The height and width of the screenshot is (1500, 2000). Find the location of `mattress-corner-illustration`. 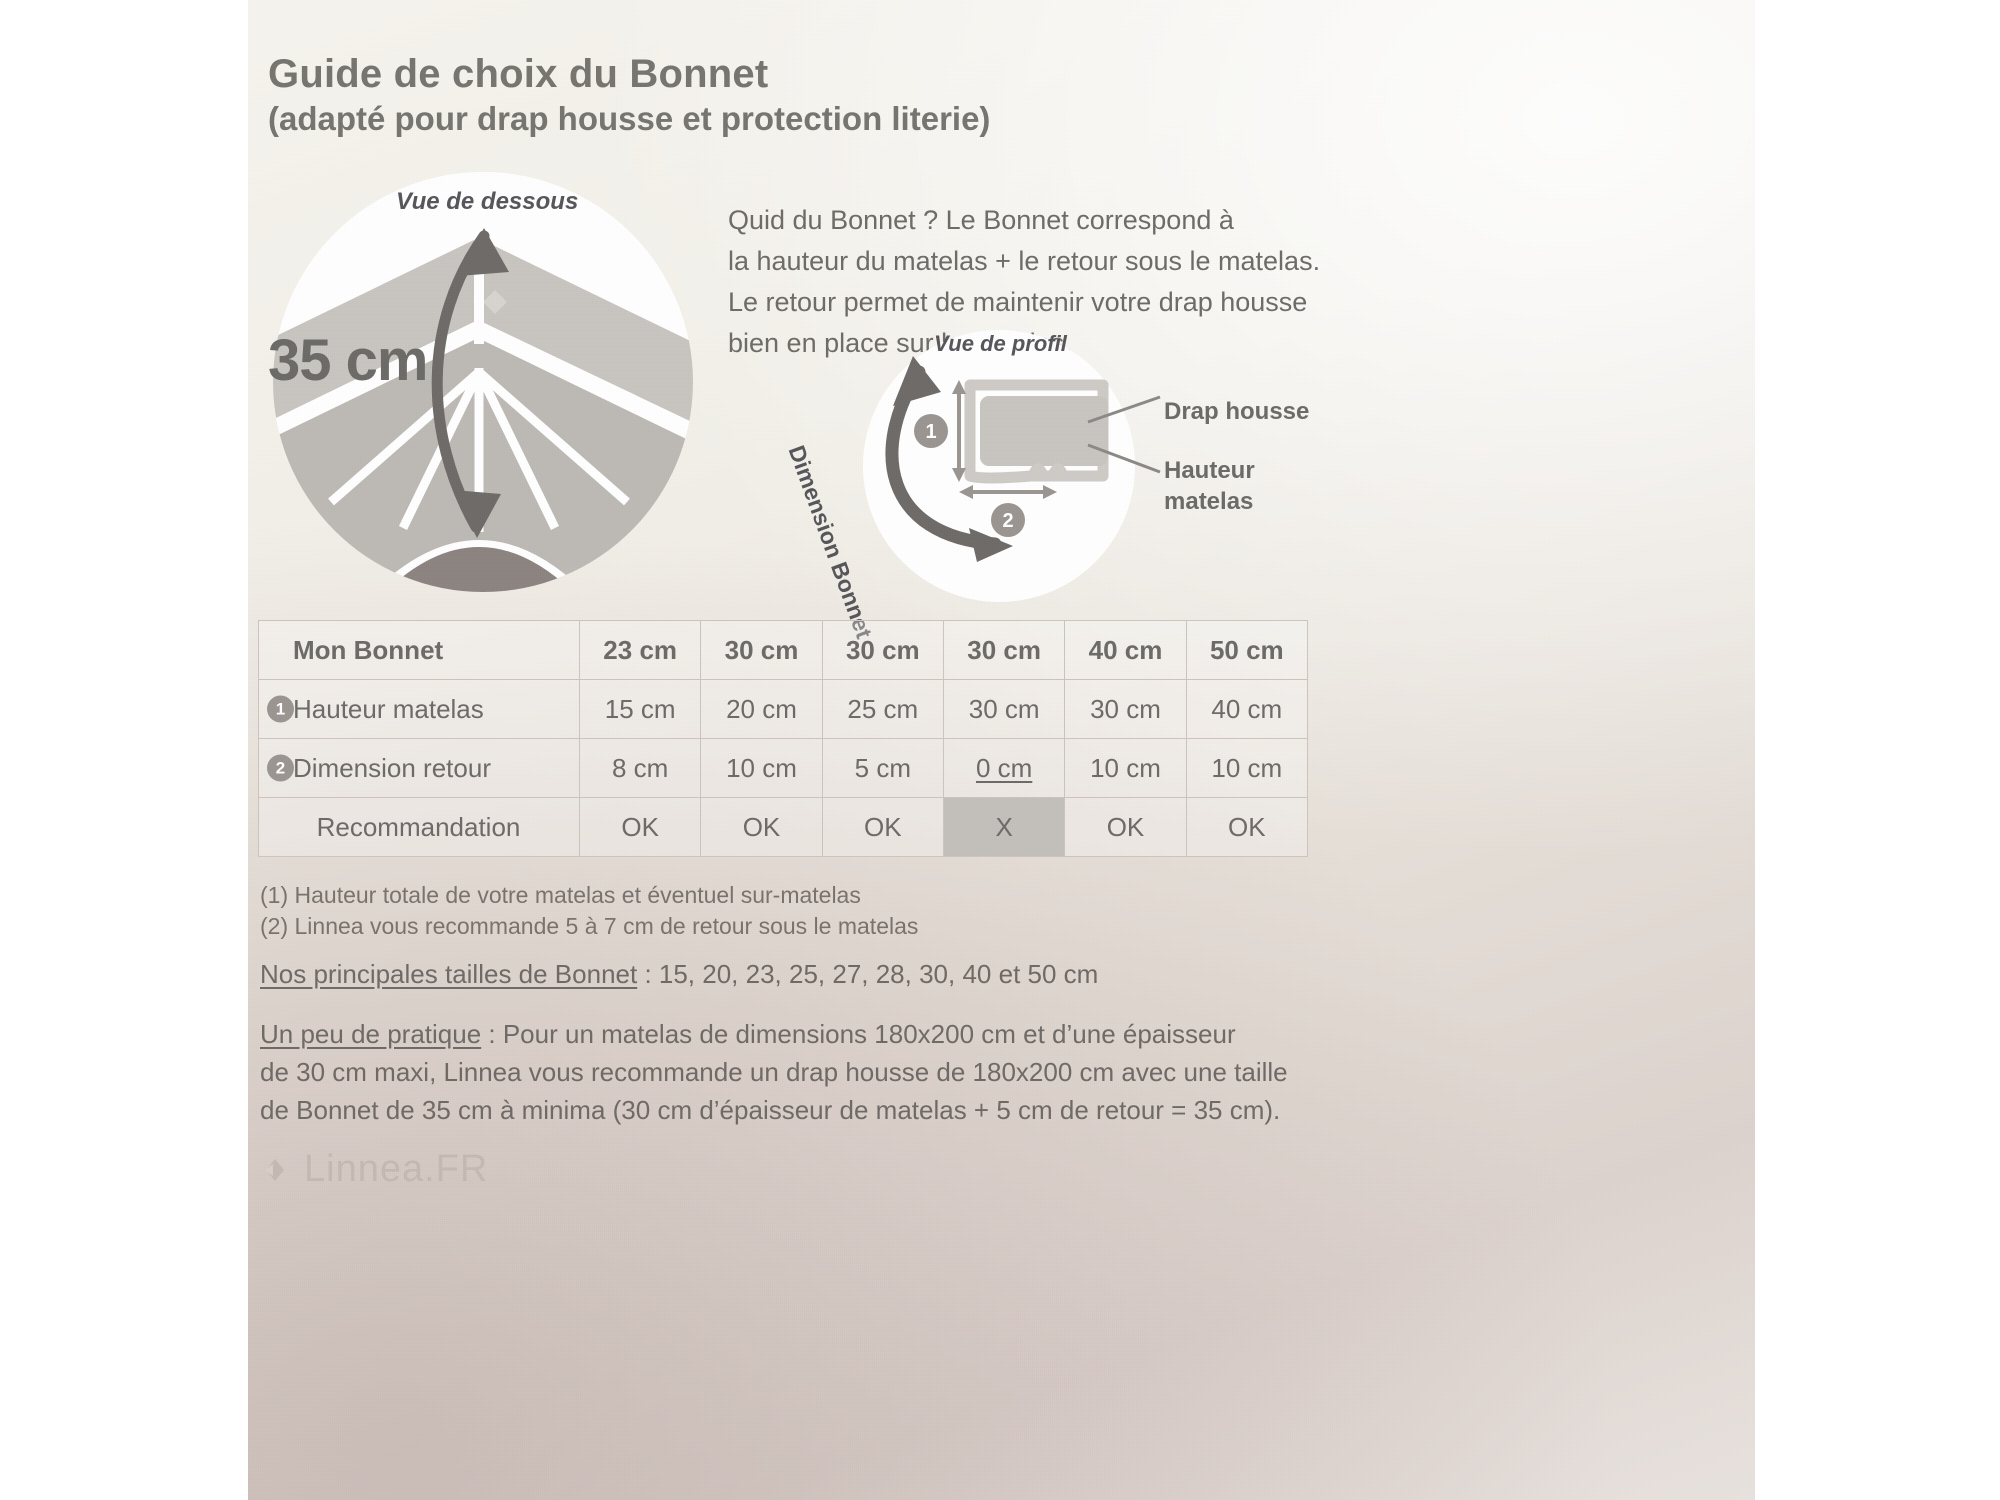

mattress-corner-illustration is located at coordinates (483, 410).